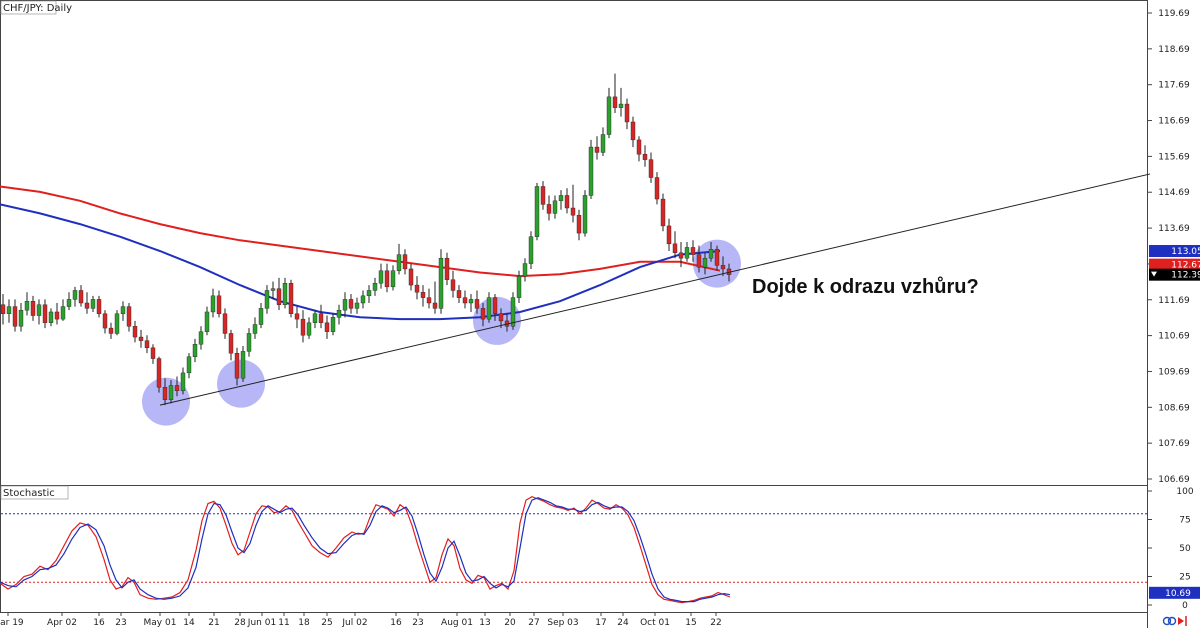  I want to click on annotation-text: Dojde k odrazu vzhůru?, so click(865, 287).